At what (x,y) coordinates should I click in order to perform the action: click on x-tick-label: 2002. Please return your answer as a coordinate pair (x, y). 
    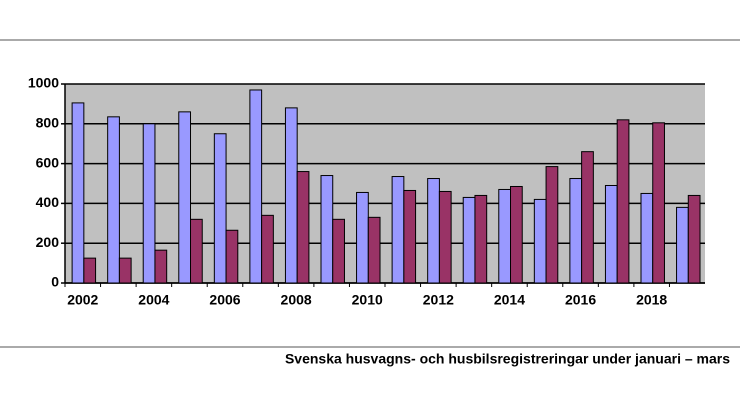
    Looking at the image, I should click on (82, 300).